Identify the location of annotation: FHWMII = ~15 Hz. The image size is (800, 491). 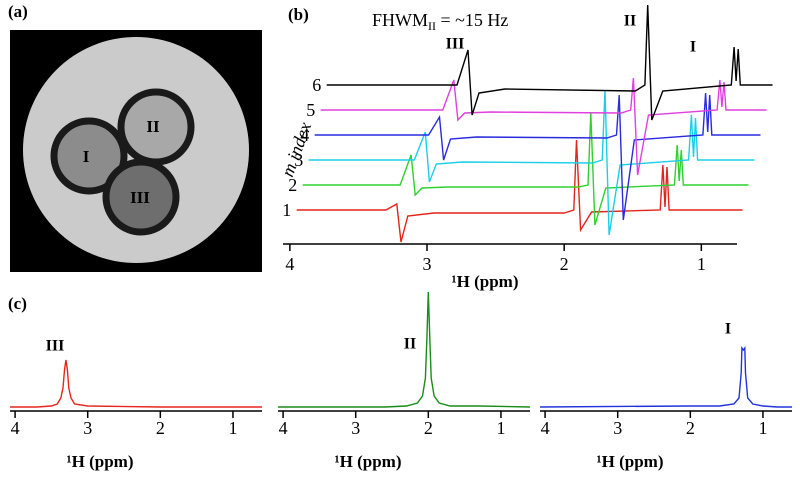
(440, 21).